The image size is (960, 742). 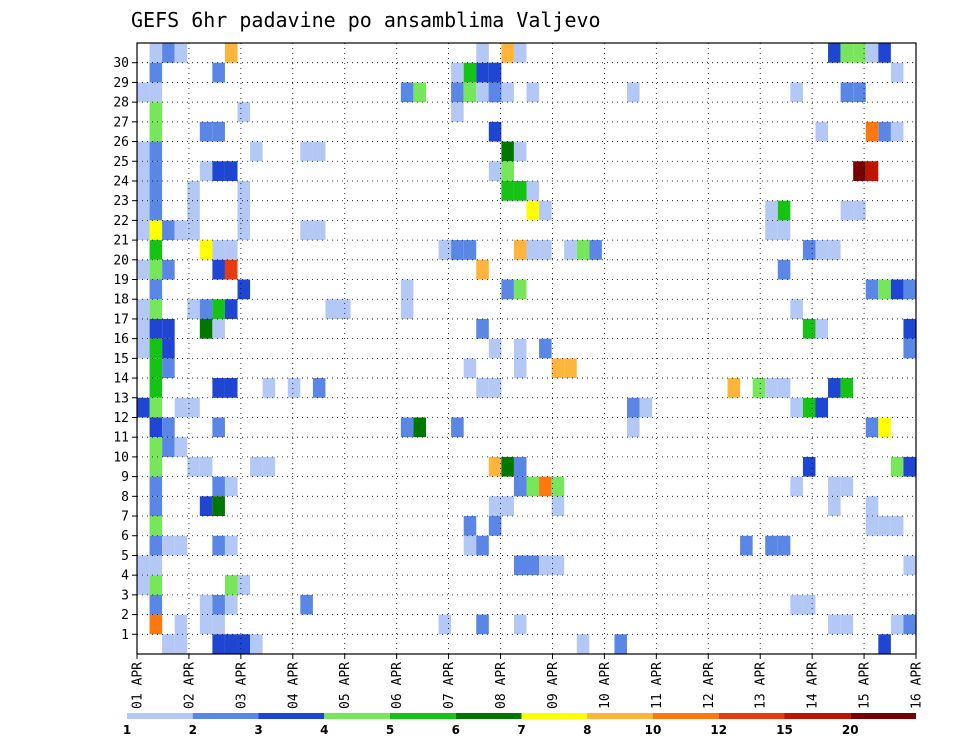 What do you see at coordinates (345, 685) in the screenshot?
I see `x-tick-label: 05 APR` at bounding box center [345, 685].